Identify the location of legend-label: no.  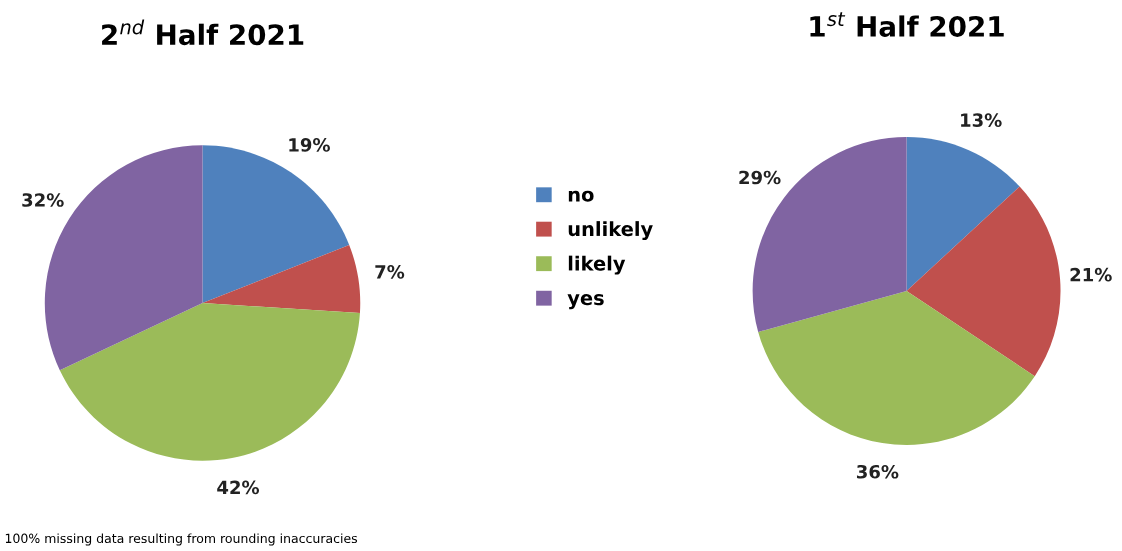
(581, 196).